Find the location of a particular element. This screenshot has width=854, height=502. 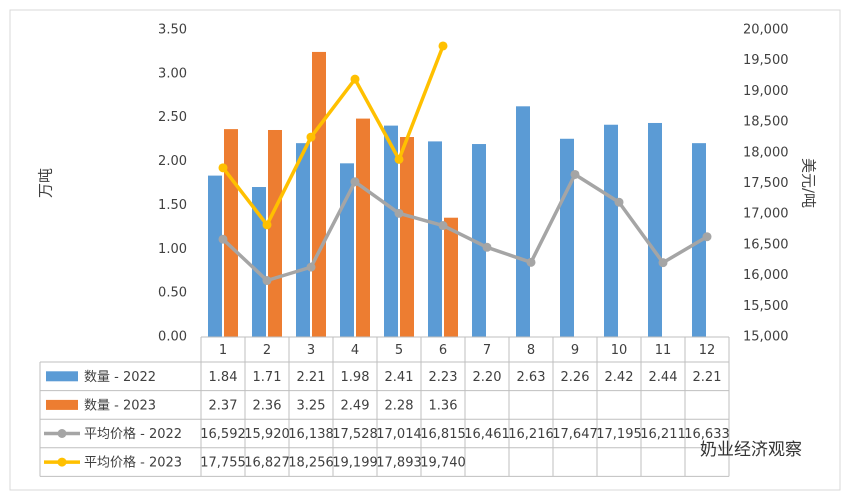

table-value: 1.84 is located at coordinates (223, 377).